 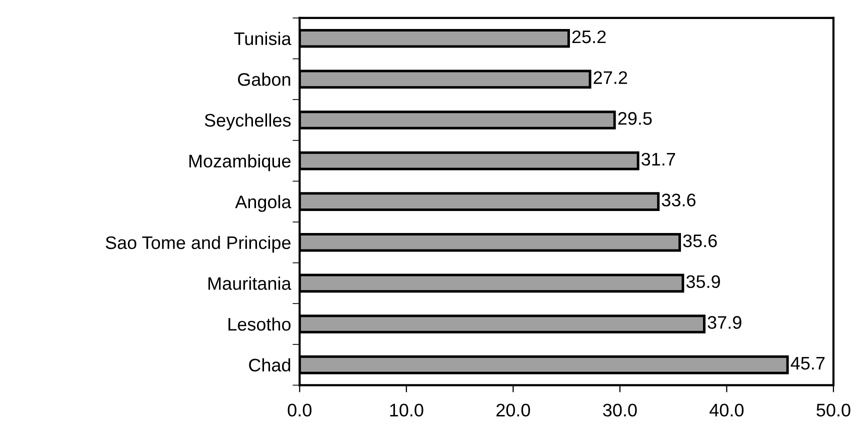 What do you see at coordinates (807, 363) in the screenshot?
I see `data-label: 45.7` at bounding box center [807, 363].